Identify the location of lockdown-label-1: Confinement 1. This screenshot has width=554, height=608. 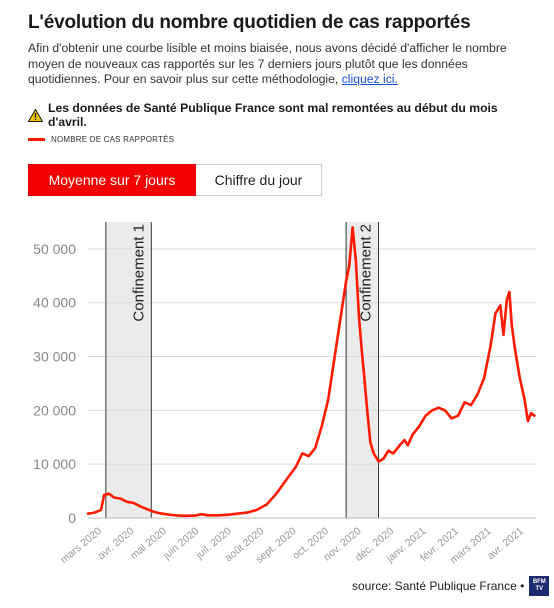
(138, 273).